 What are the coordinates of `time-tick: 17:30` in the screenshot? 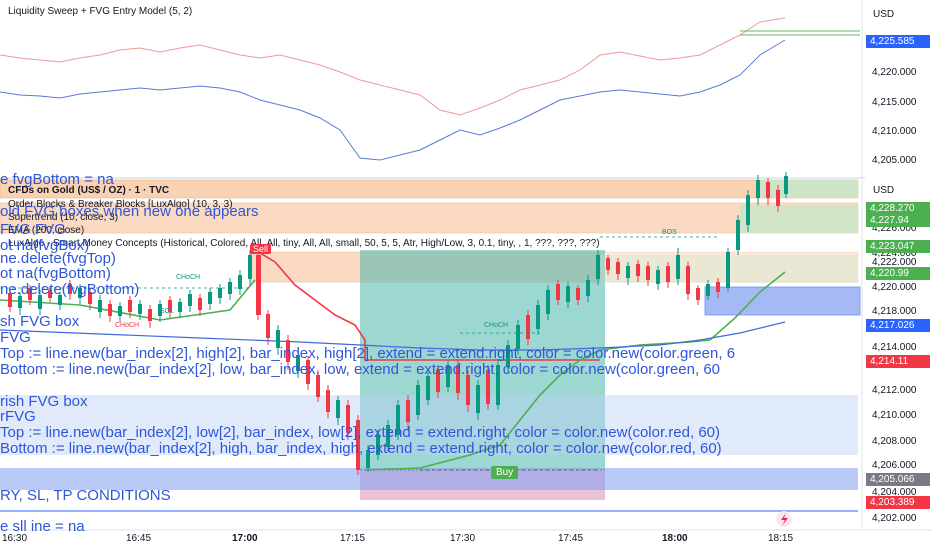 It's located at (463, 538).